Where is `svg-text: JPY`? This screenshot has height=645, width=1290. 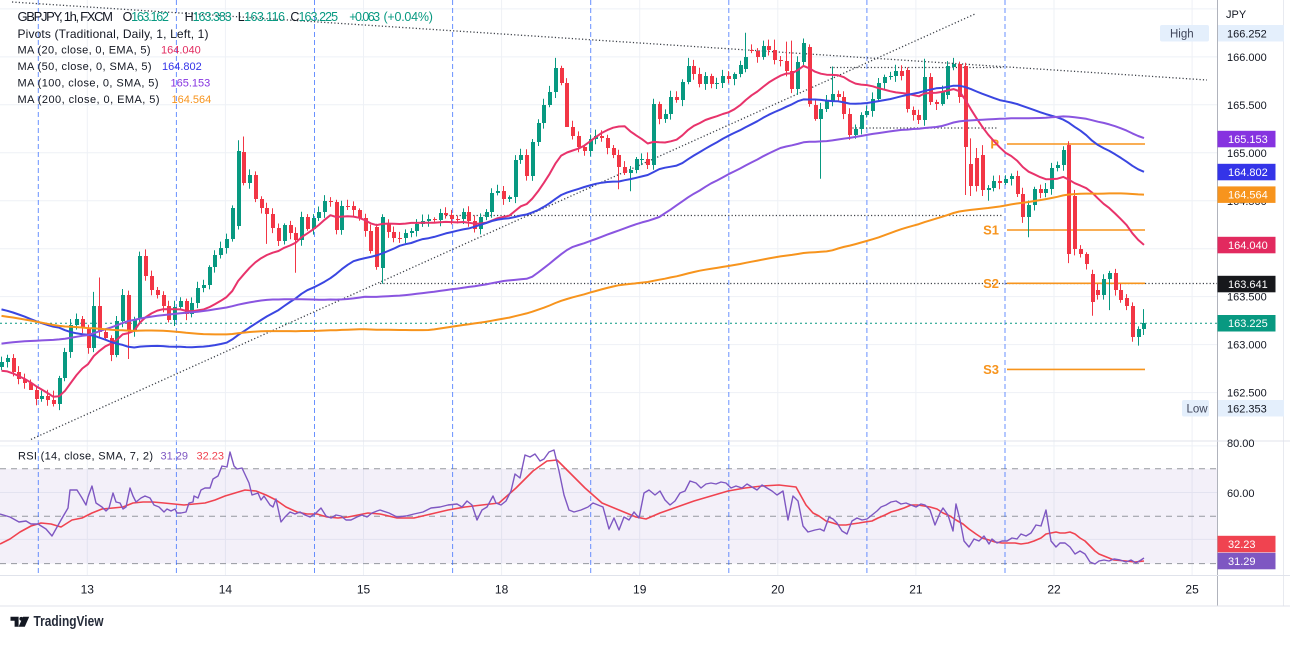 svg-text: JPY is located at coordinates (1236, 15).